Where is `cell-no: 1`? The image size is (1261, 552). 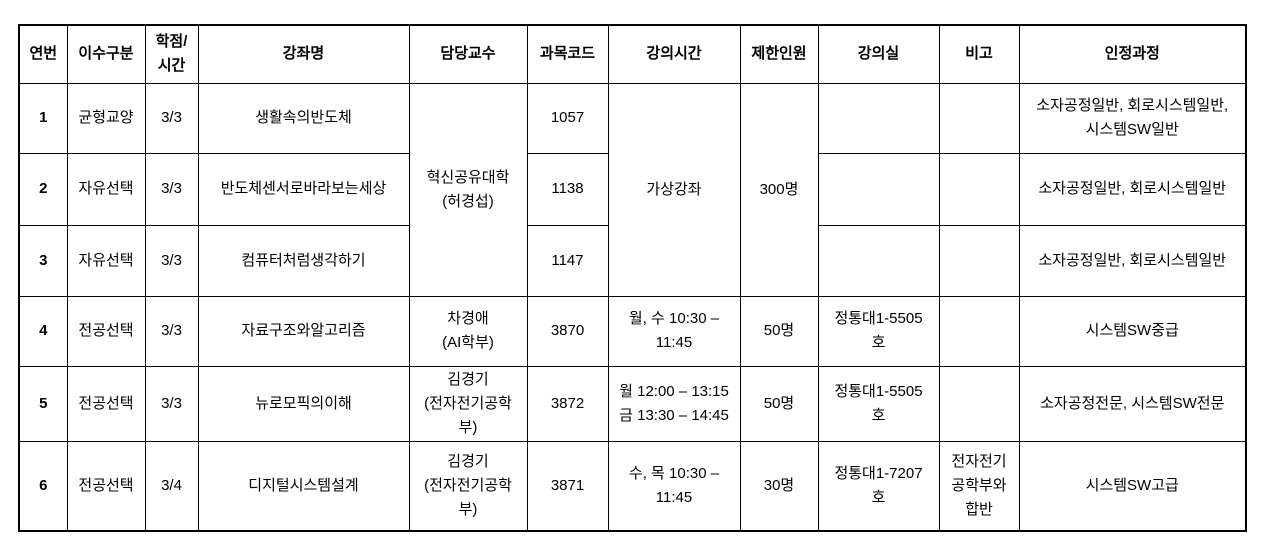
cell-no: 1 is located at coordinates (43, 118).